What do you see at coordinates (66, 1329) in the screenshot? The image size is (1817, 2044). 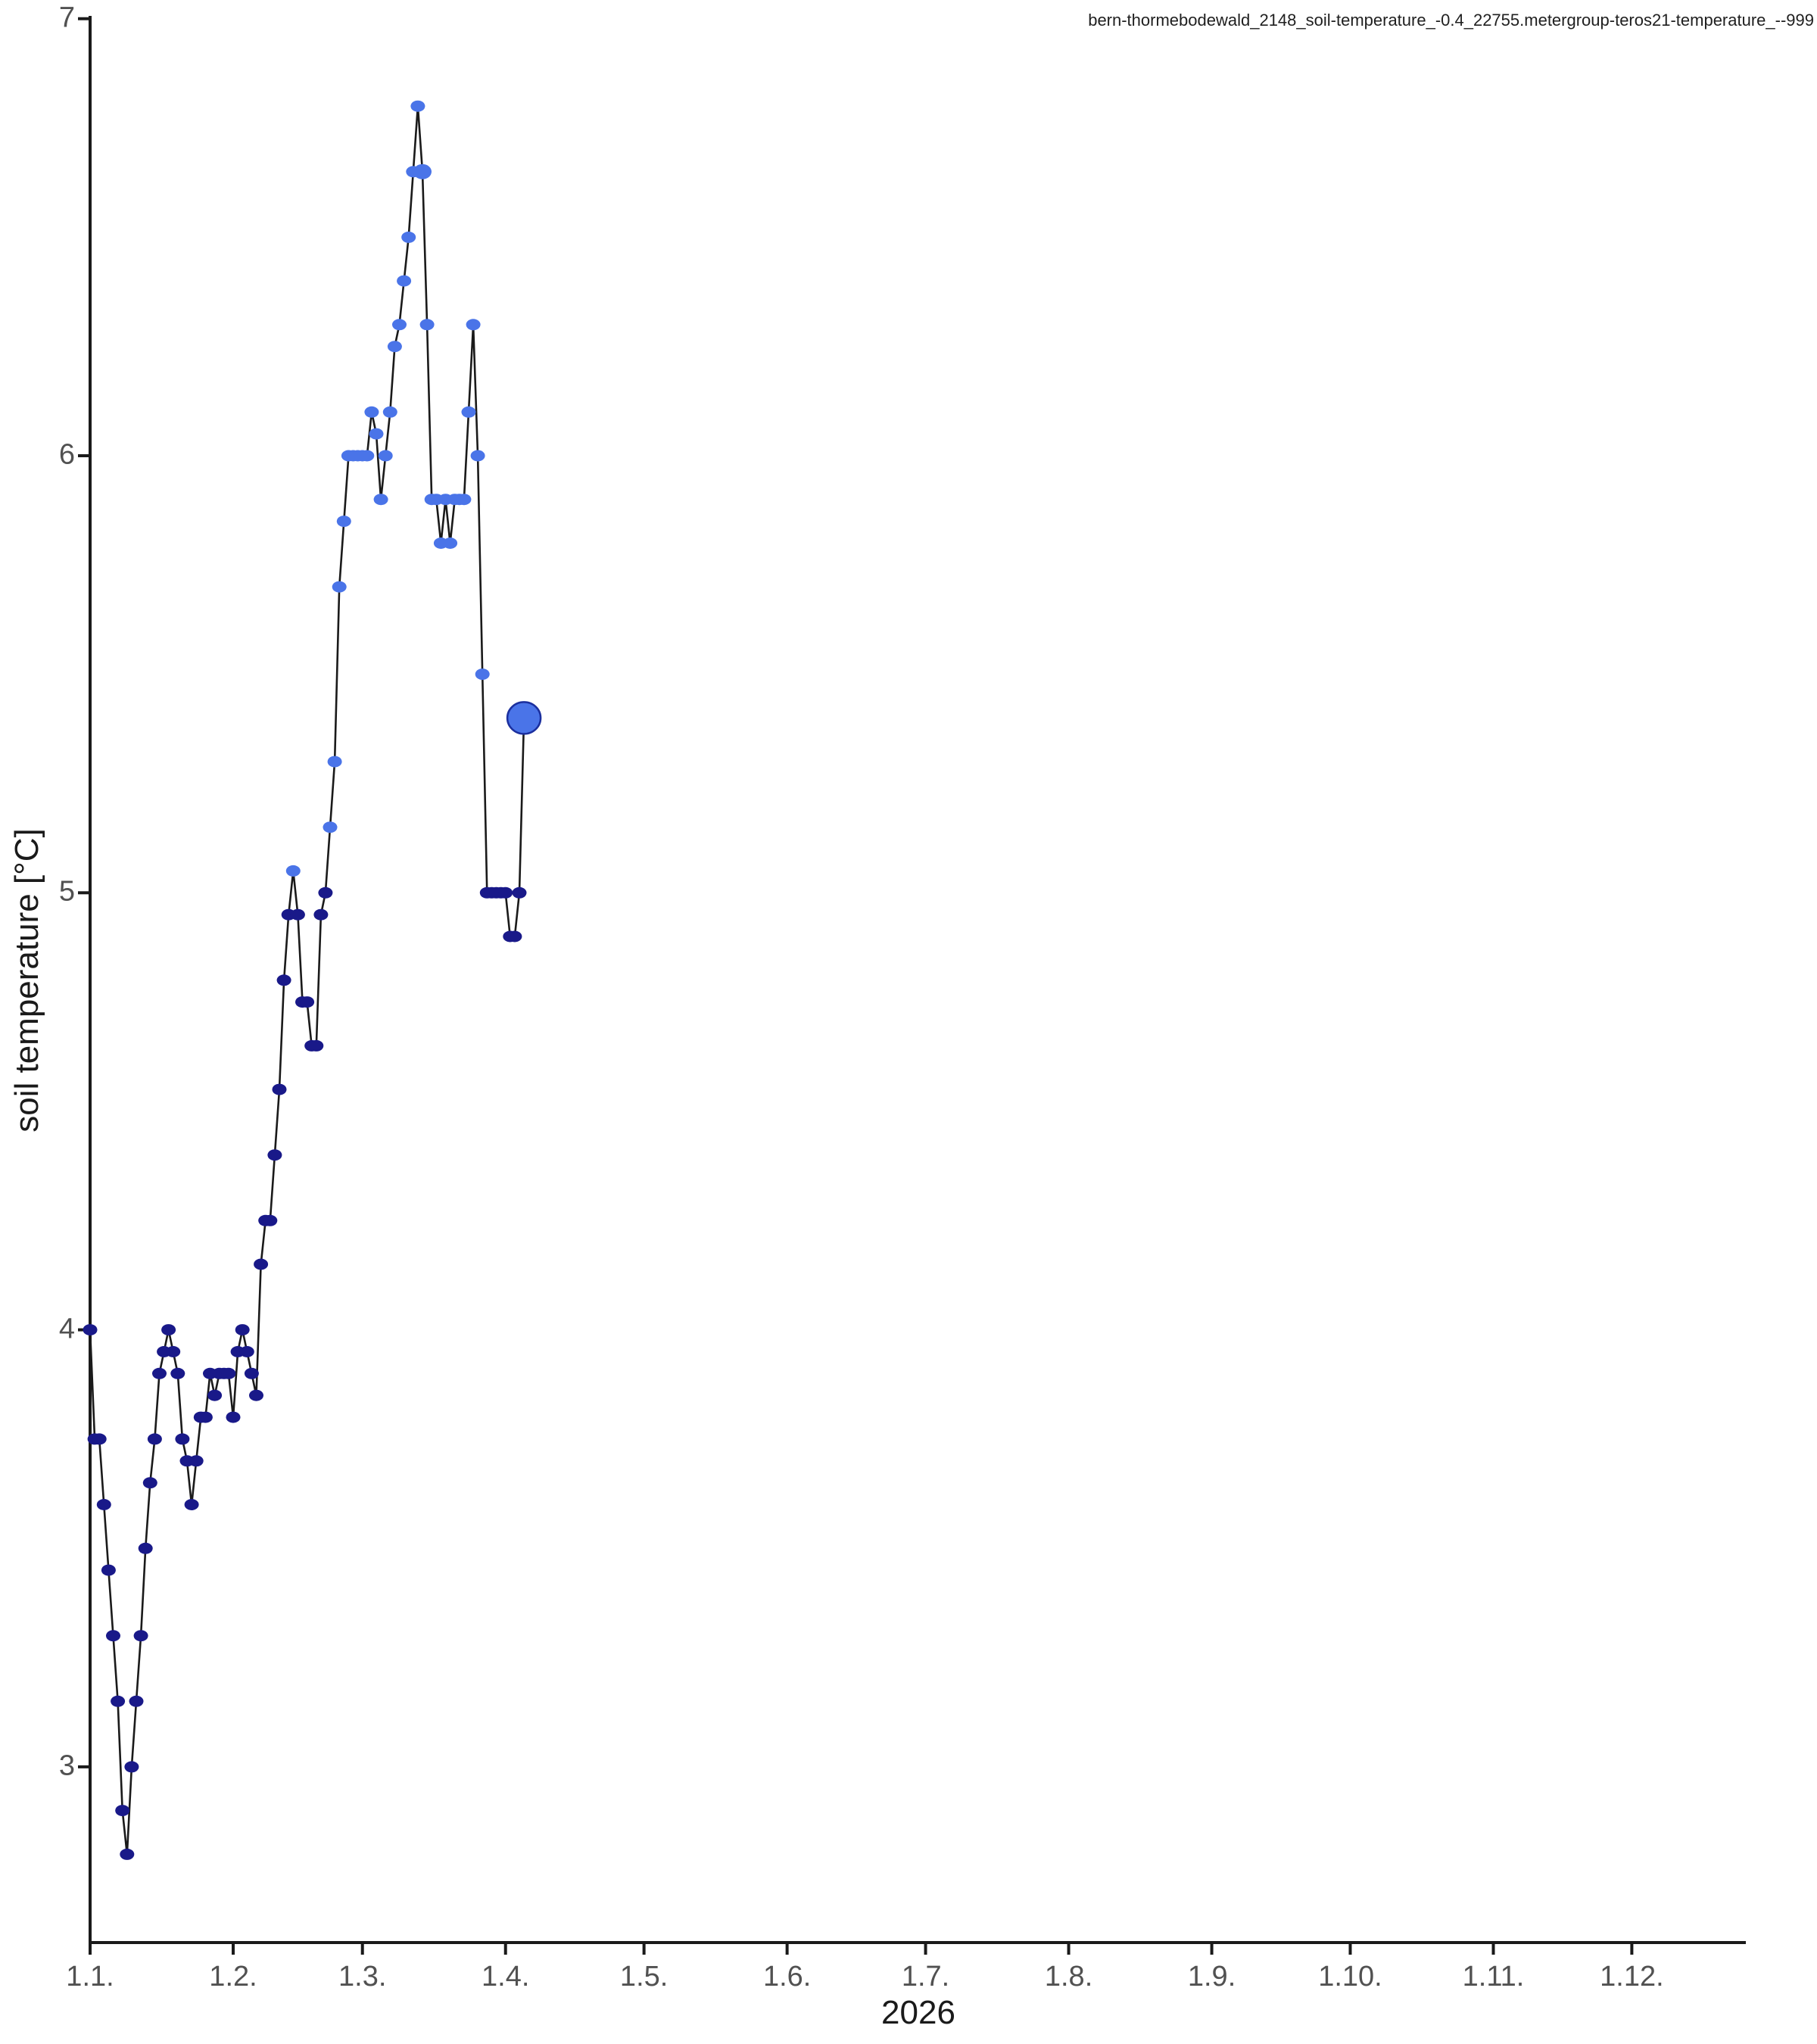 I see `y-tick-label: 4` at bounding box center [66, 1329].